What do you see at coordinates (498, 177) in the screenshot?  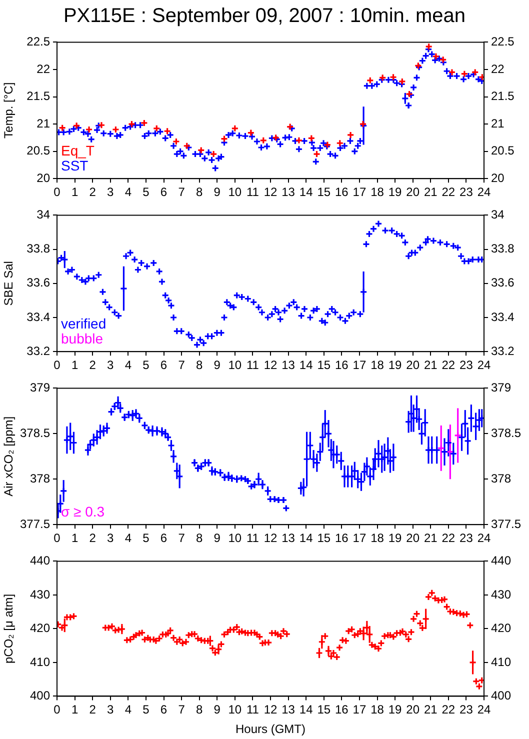 I see `y2-tick-label: 20` at bounding box center [498, 177].